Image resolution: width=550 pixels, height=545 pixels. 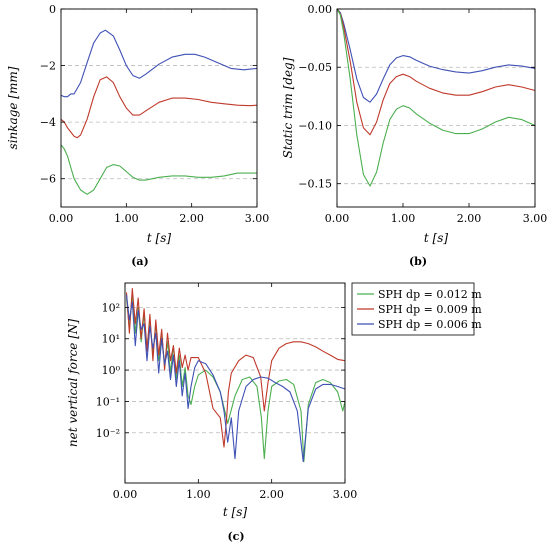 What do you see at coordinates (159, 238) in the screenshot?
I see `chart-a-x-axis-label: t [s]` at bounding box center [159, 238].